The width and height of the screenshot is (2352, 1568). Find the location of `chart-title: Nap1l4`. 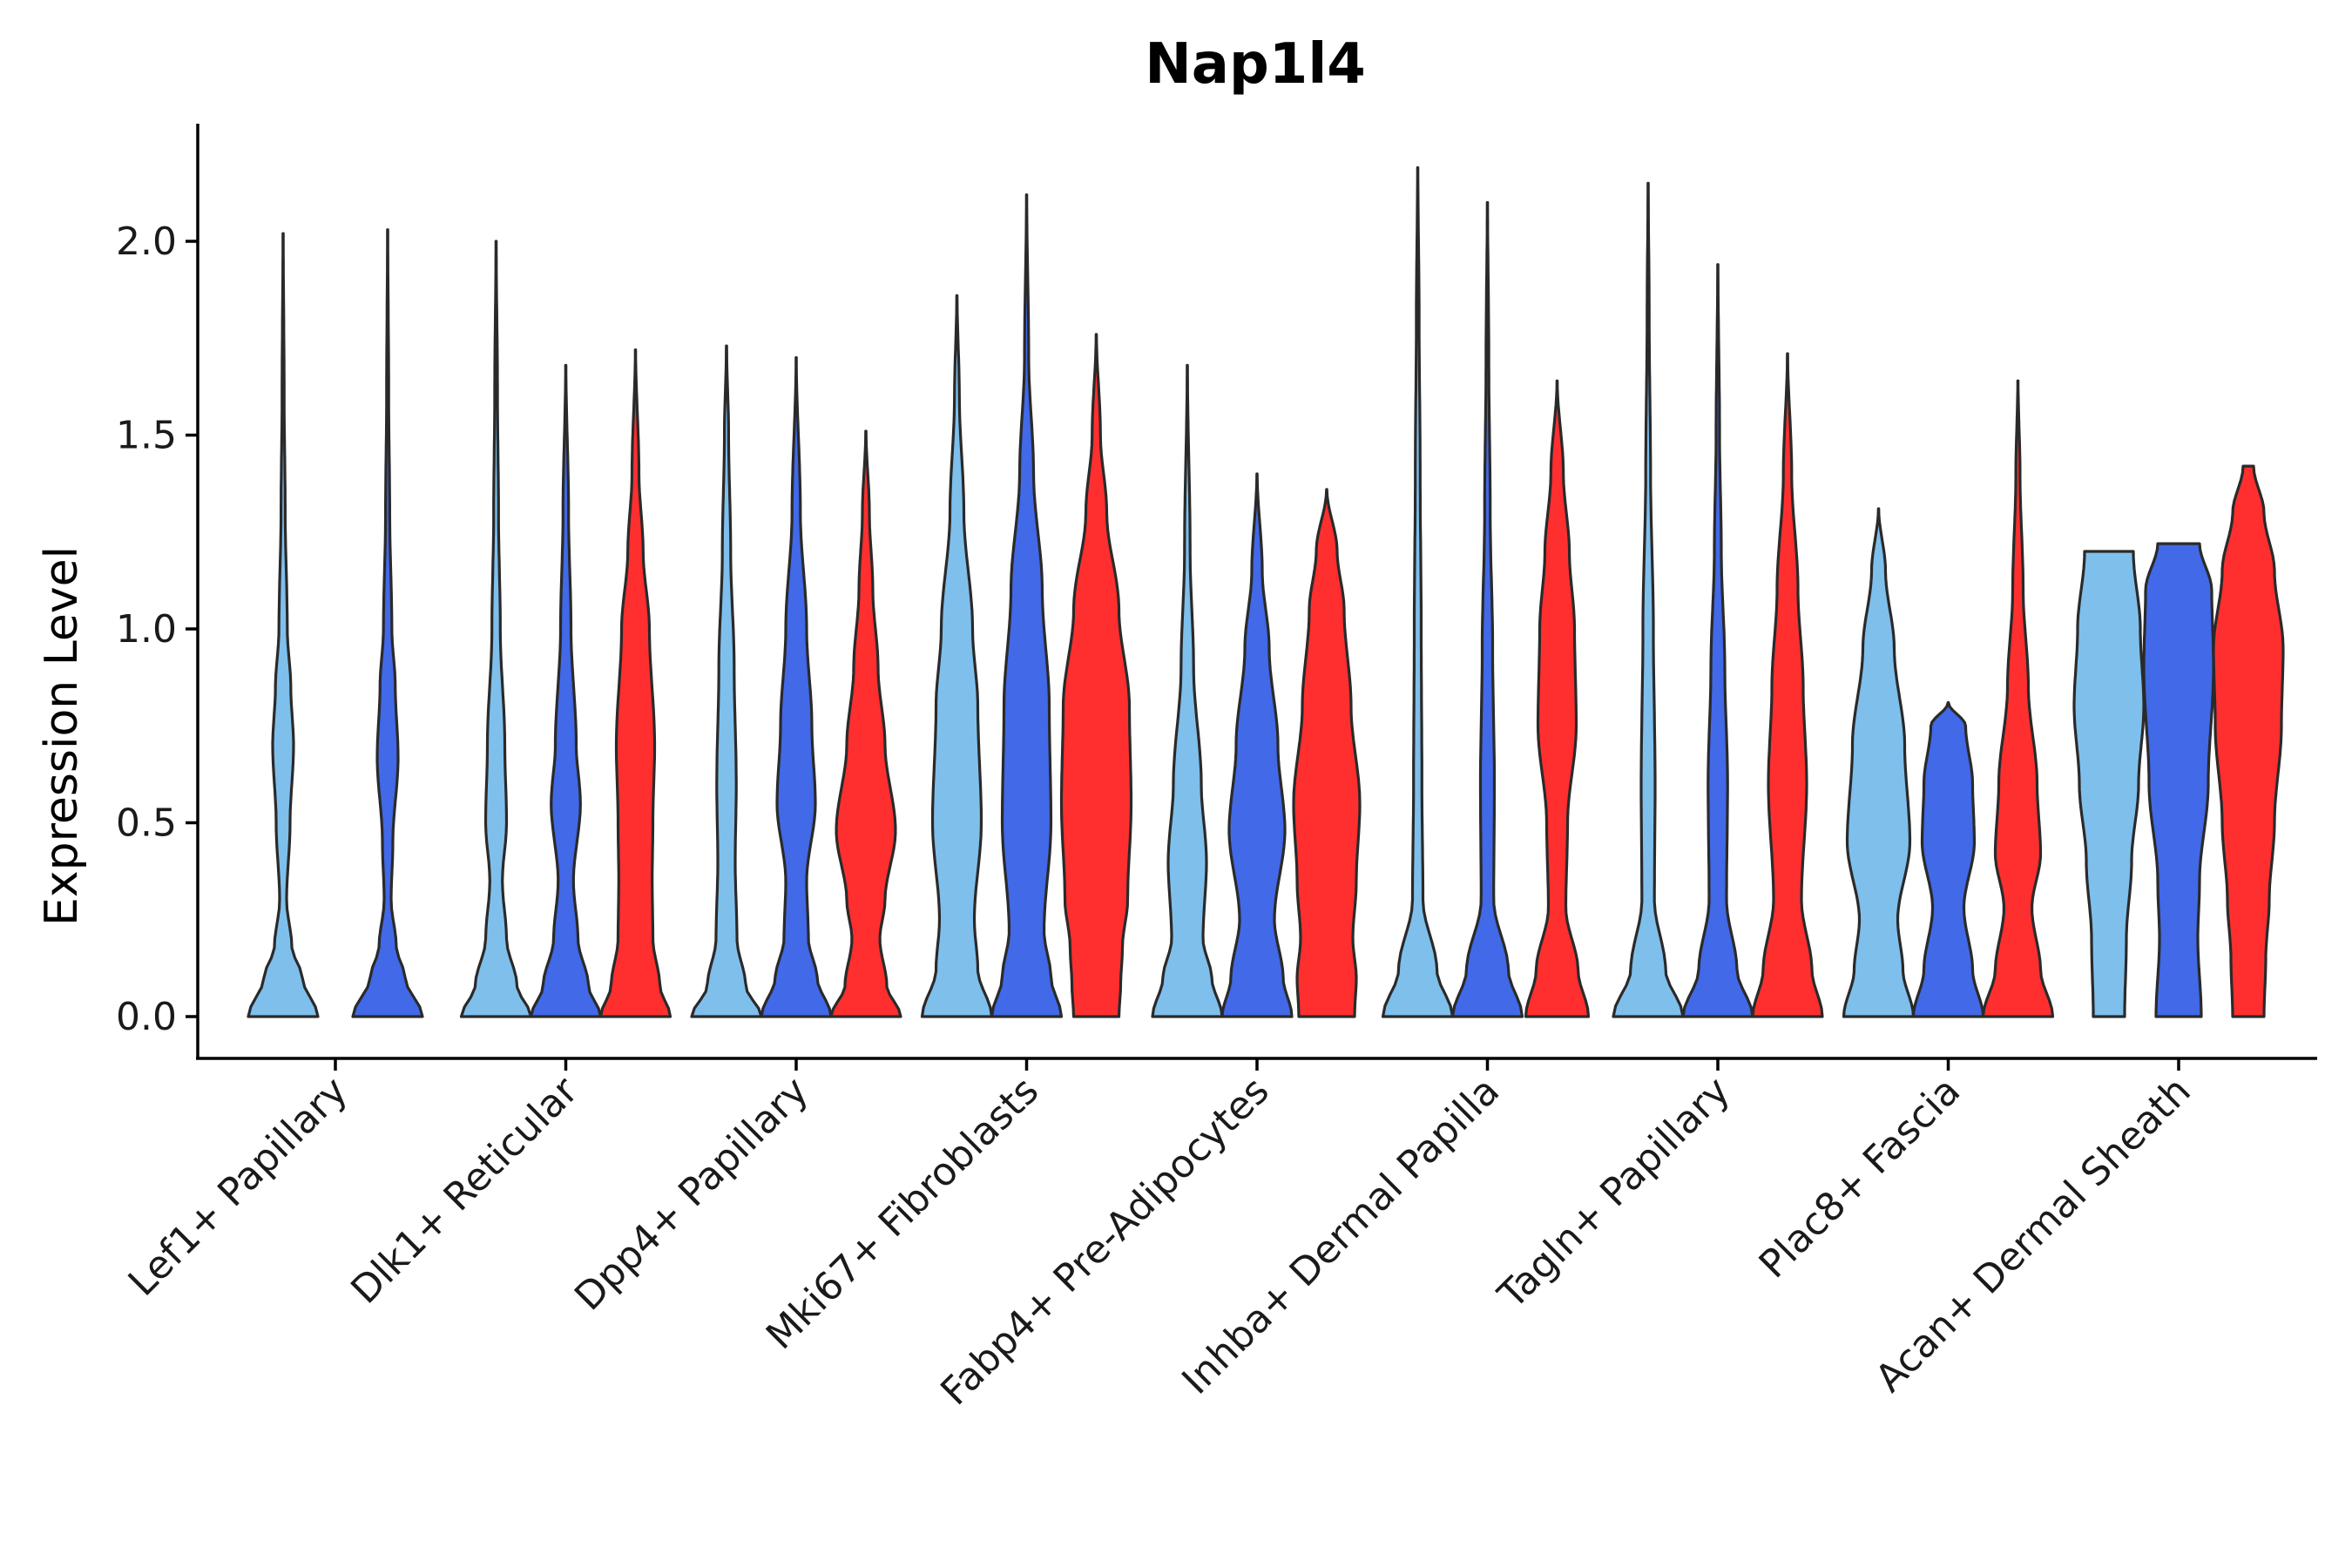

chart-title: Nap1l4 is located at coordinates (1255, 64).